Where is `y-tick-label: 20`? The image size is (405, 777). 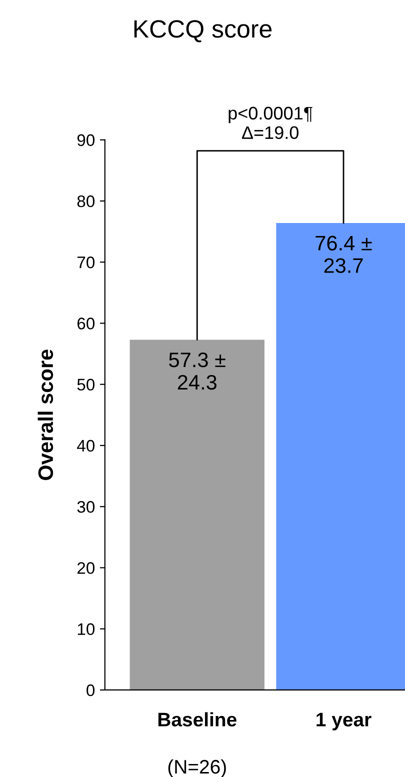 y-tick-label: 20 is located at coordinates (86, 568).